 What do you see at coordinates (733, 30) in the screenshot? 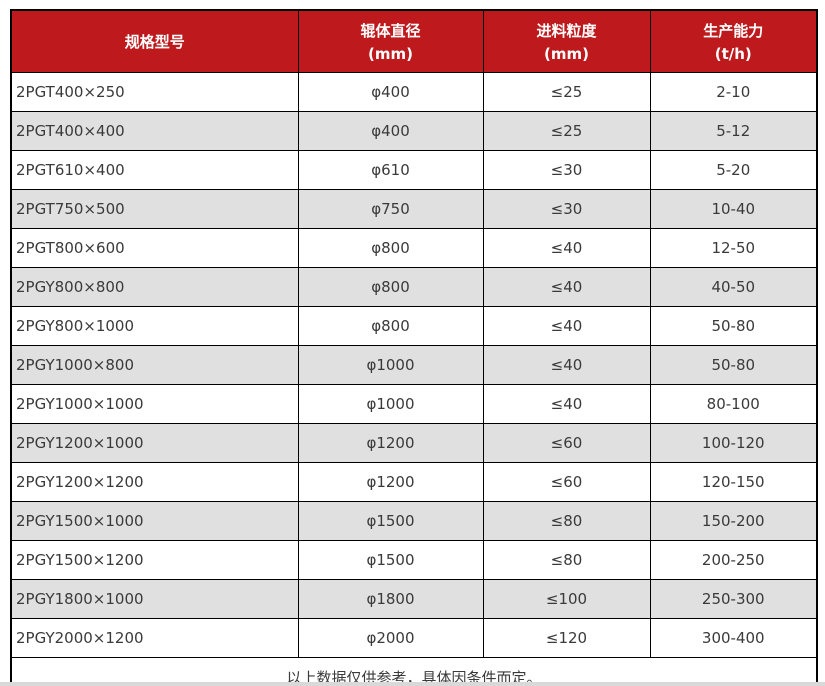
I see `header-label: 生产能力` at bounding box center [733, 30].